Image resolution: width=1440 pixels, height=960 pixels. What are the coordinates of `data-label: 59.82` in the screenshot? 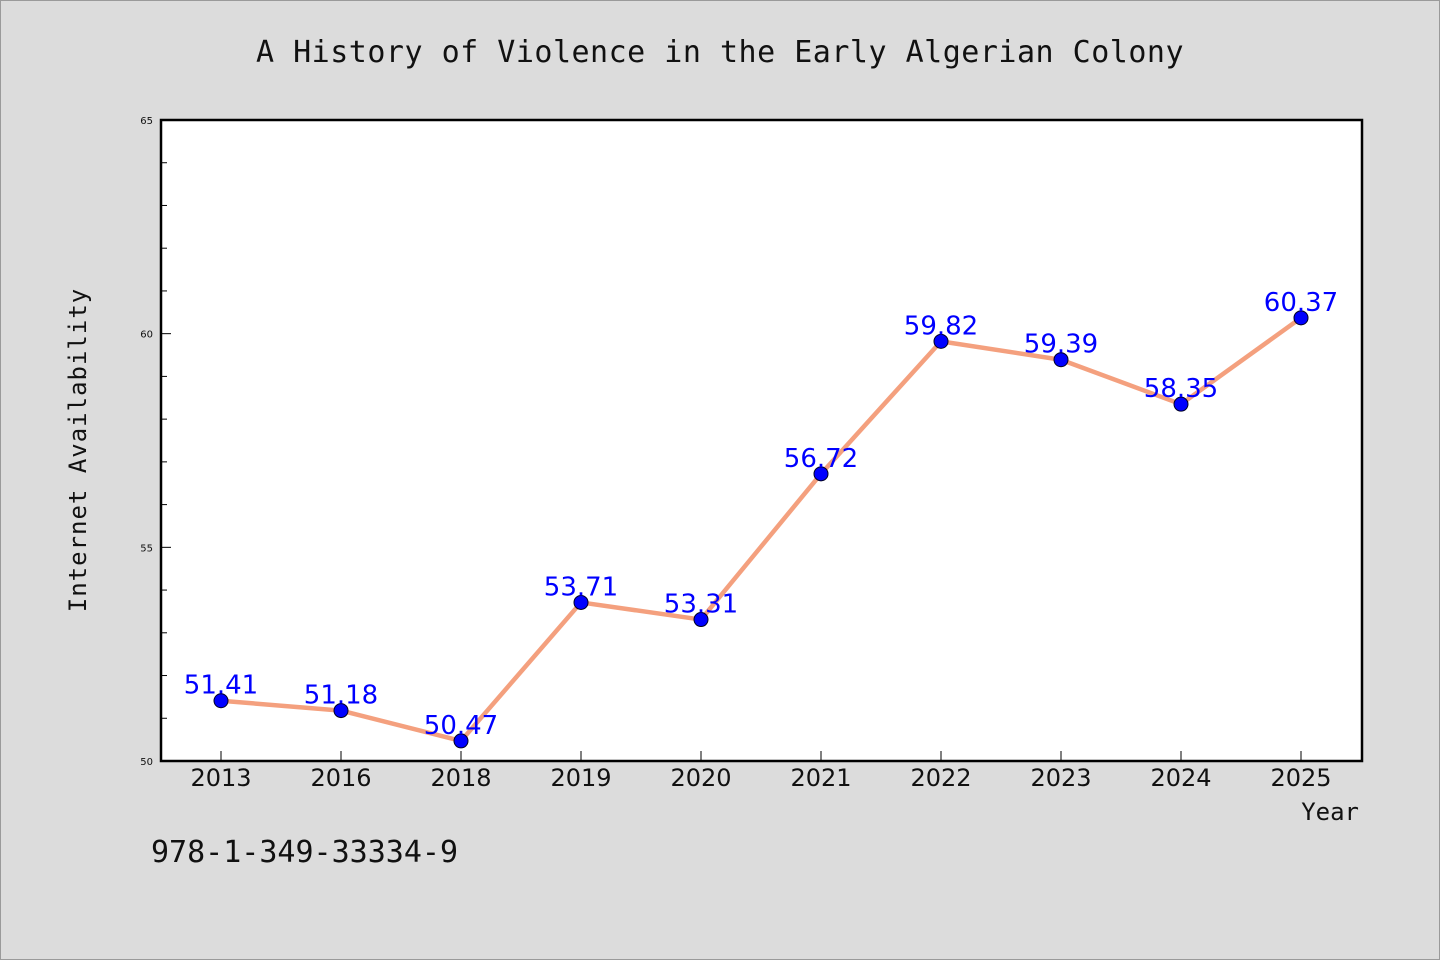 It's located at (941, 326).